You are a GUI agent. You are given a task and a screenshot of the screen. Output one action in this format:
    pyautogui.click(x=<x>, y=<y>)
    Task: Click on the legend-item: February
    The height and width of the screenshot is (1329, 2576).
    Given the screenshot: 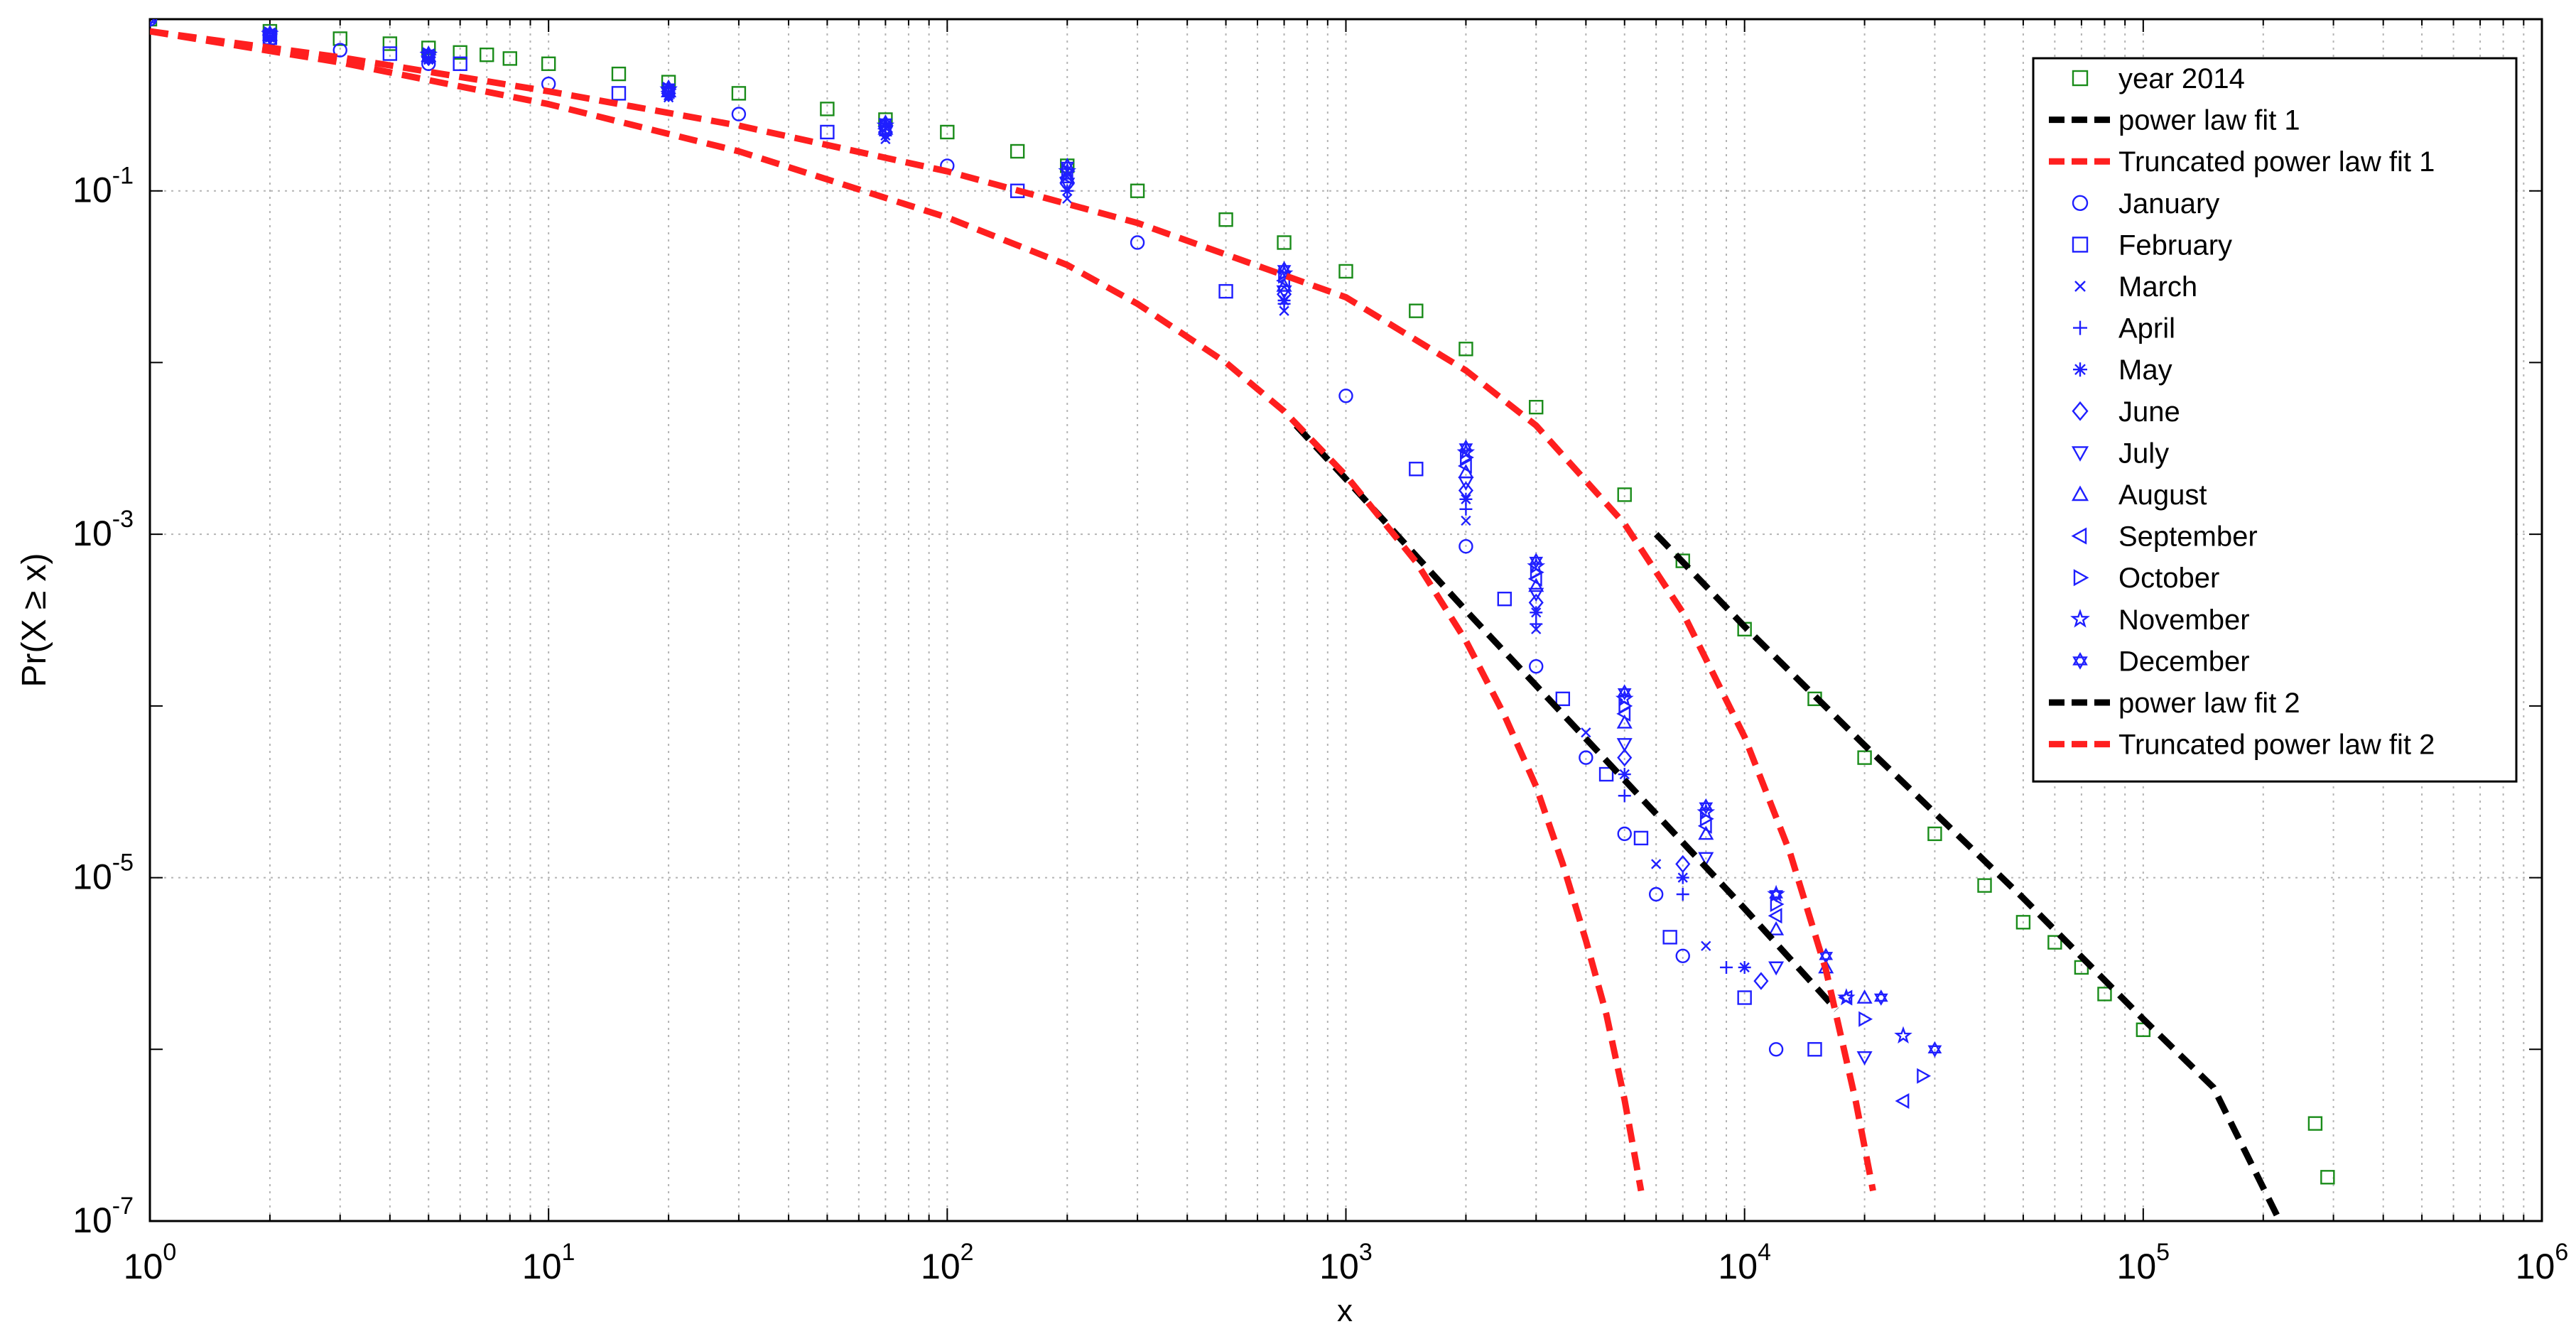 What is the action you would take?
    pyautogui.click(x=2152, y=245)
    